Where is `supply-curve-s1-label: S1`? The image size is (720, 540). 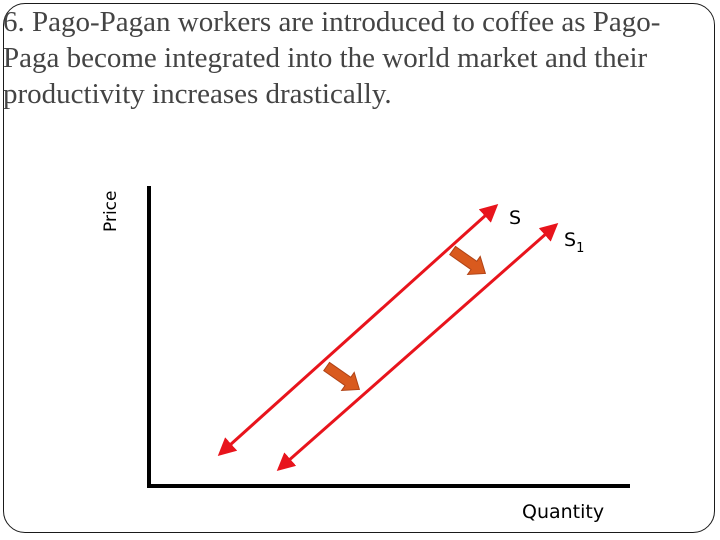
supply-curve-s1-label: S1 is located at coordinates (574, 242).